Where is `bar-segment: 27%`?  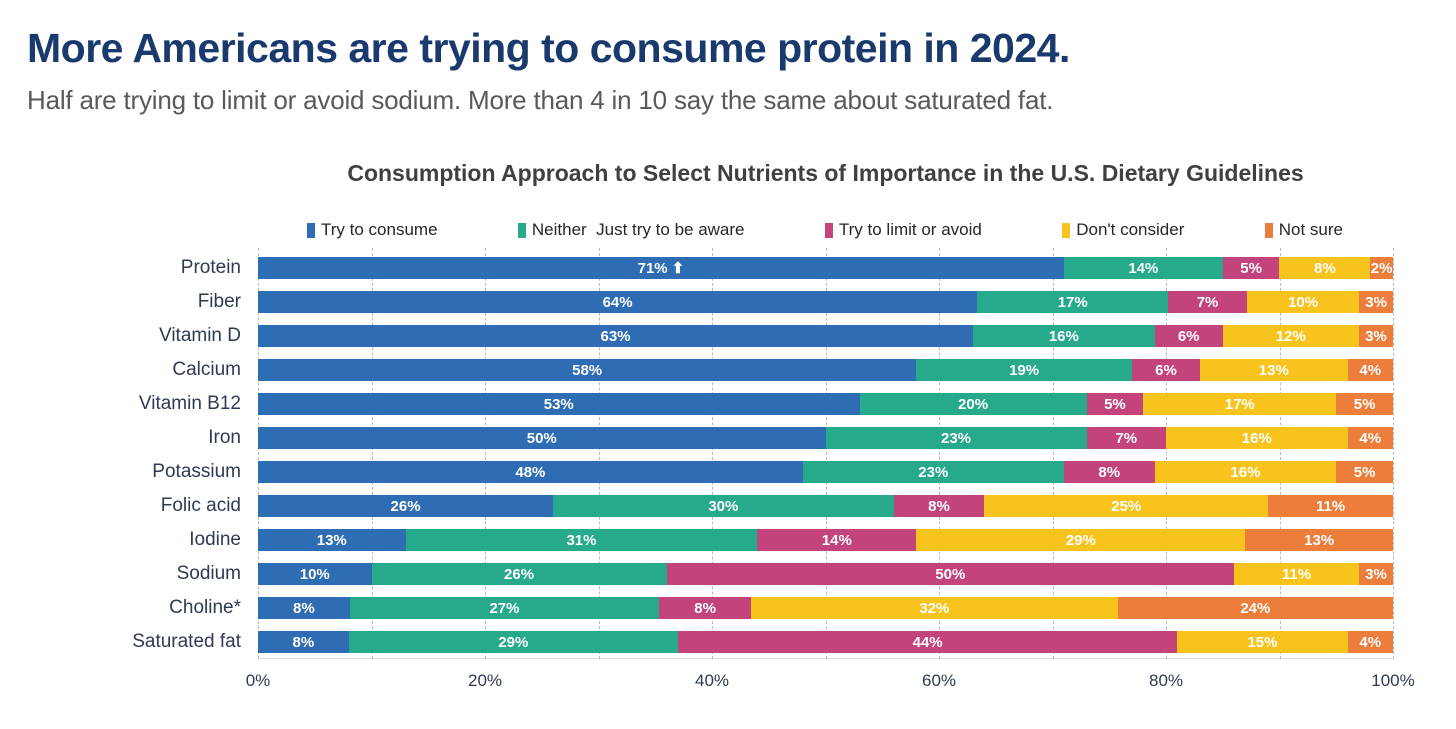
bar-segment: 27% is located at coordinates (504, 608).